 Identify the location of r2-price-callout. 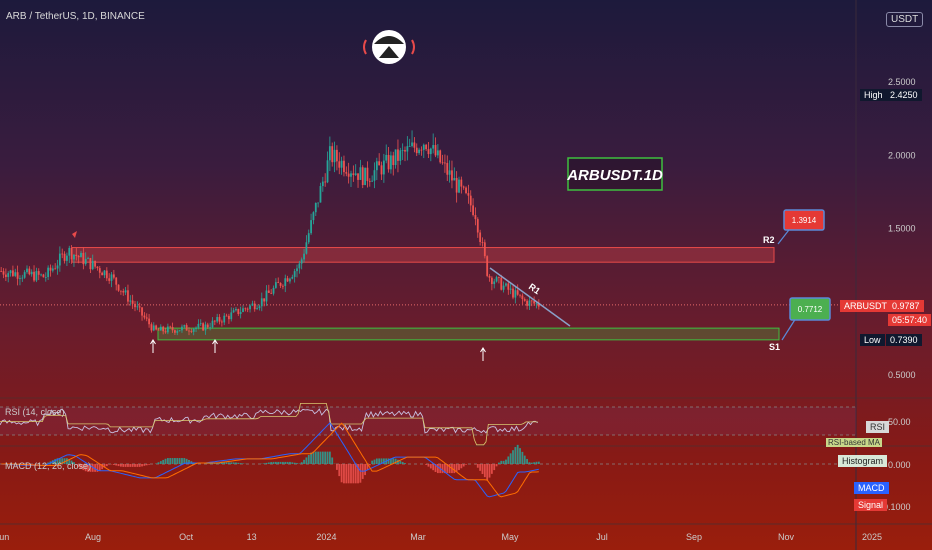
(804, 220).